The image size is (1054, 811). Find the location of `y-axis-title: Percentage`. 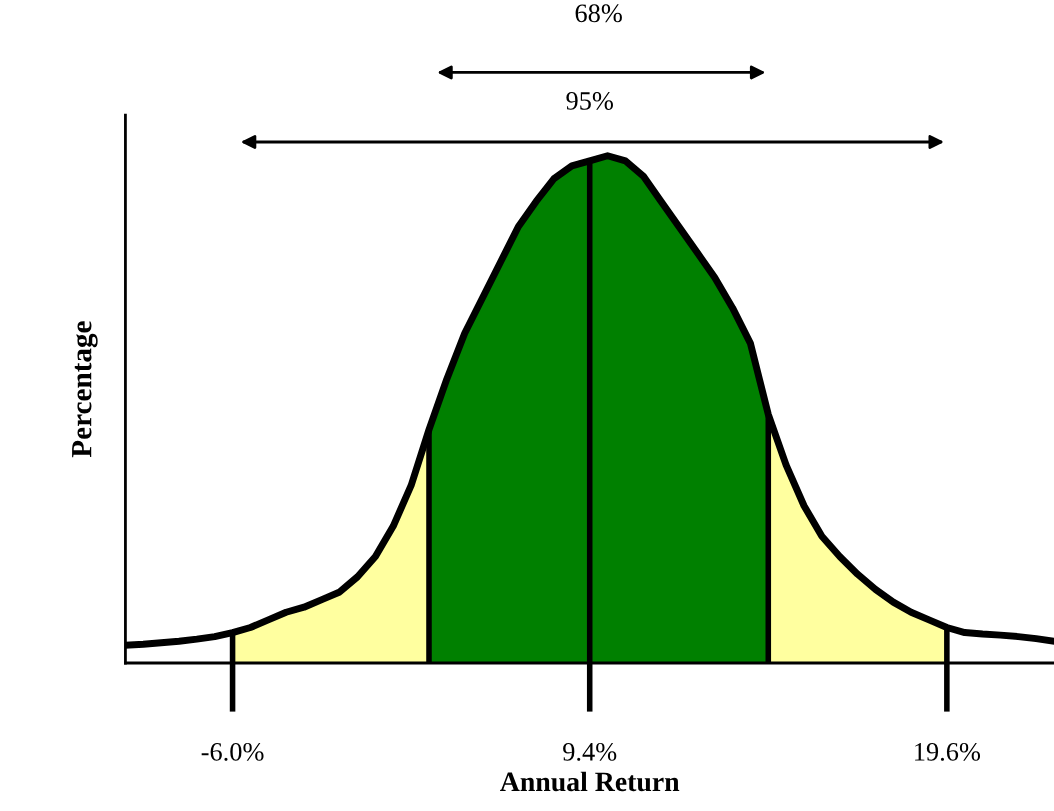

y-axis-title: Percentage is located at coordinates (85, 389).